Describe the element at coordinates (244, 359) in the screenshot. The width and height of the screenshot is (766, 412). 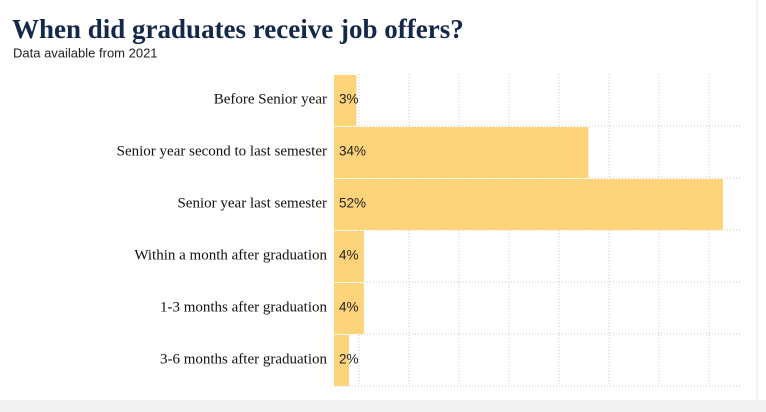
I see `category-label: 3-6 months after graduation` at that location.